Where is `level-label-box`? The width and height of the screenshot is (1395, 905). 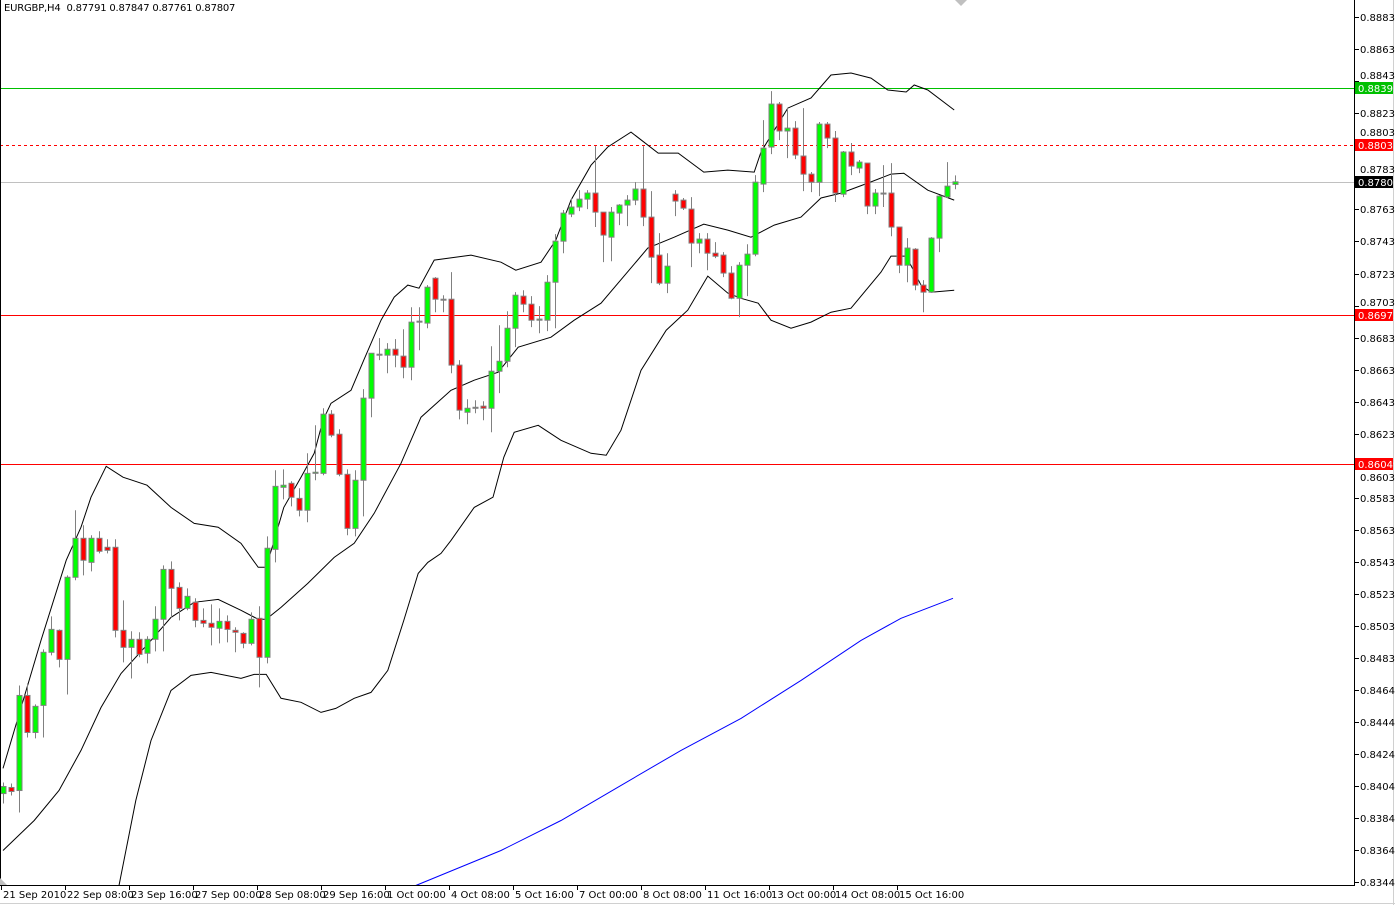
level-label-box is located at coordinates (1374, 182).